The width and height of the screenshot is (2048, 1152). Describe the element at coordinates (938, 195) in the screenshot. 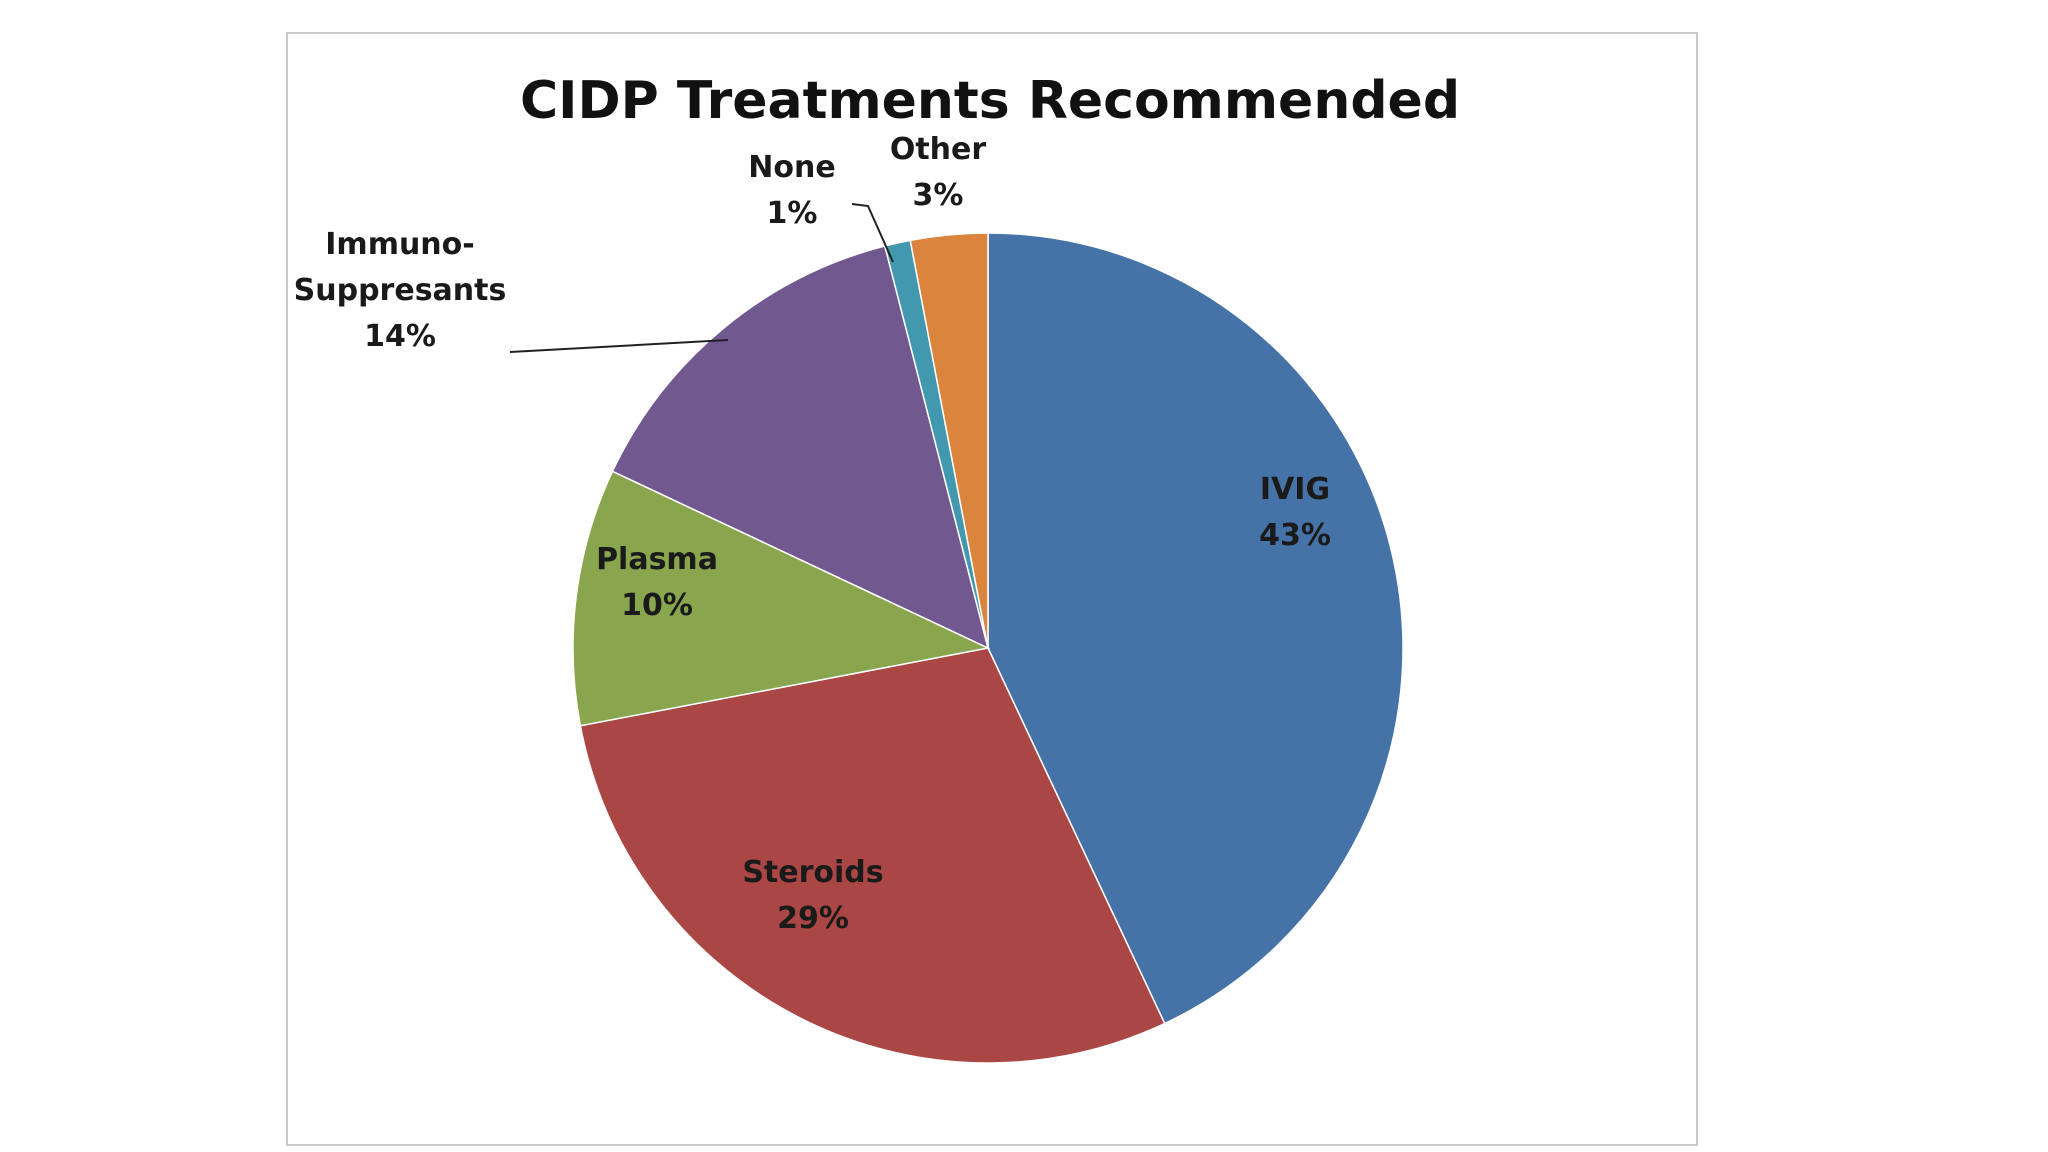

I see `slice-percent-other: 3%` at that location.